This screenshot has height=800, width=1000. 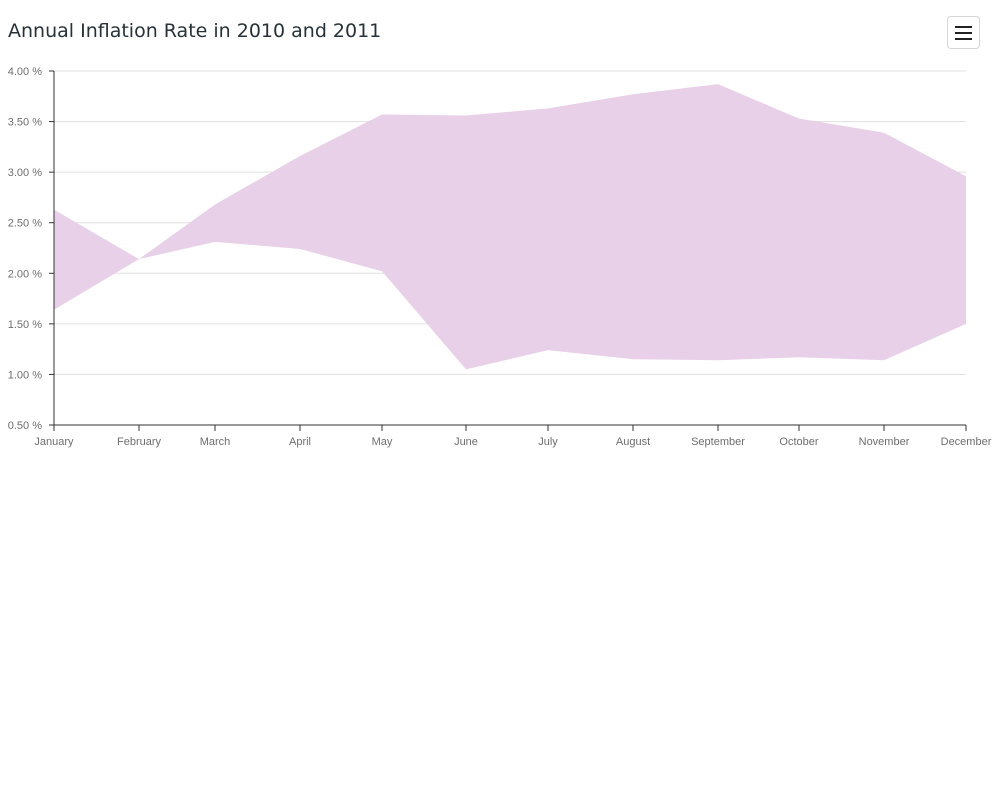 What do you see at coordinates (884, 442) in the screenshot?
I see `x-tick-label: November` at bounding box center [884, 442].